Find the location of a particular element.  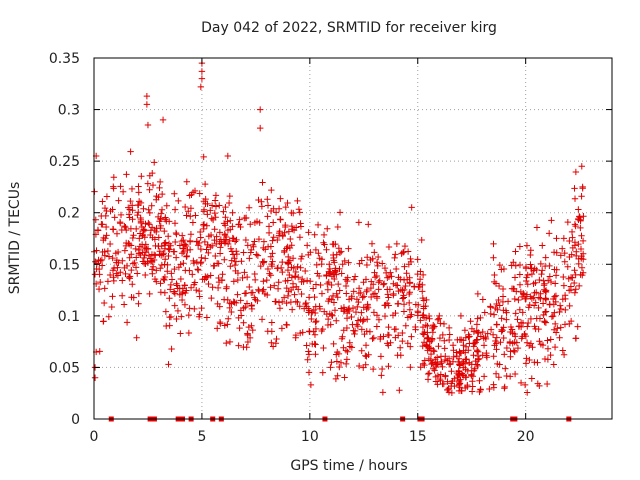

x-tick-label: 15 is located at coordinates (418, 437).